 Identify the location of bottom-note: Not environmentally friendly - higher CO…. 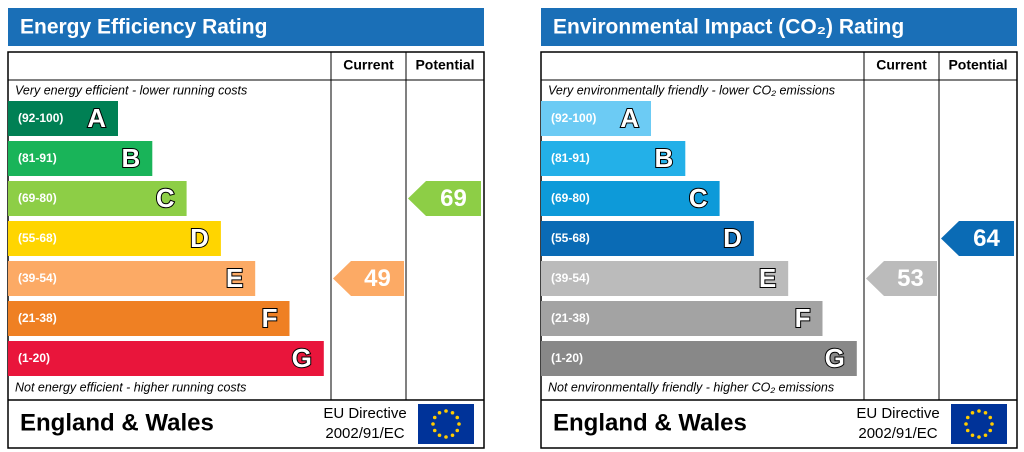
(691, 387).